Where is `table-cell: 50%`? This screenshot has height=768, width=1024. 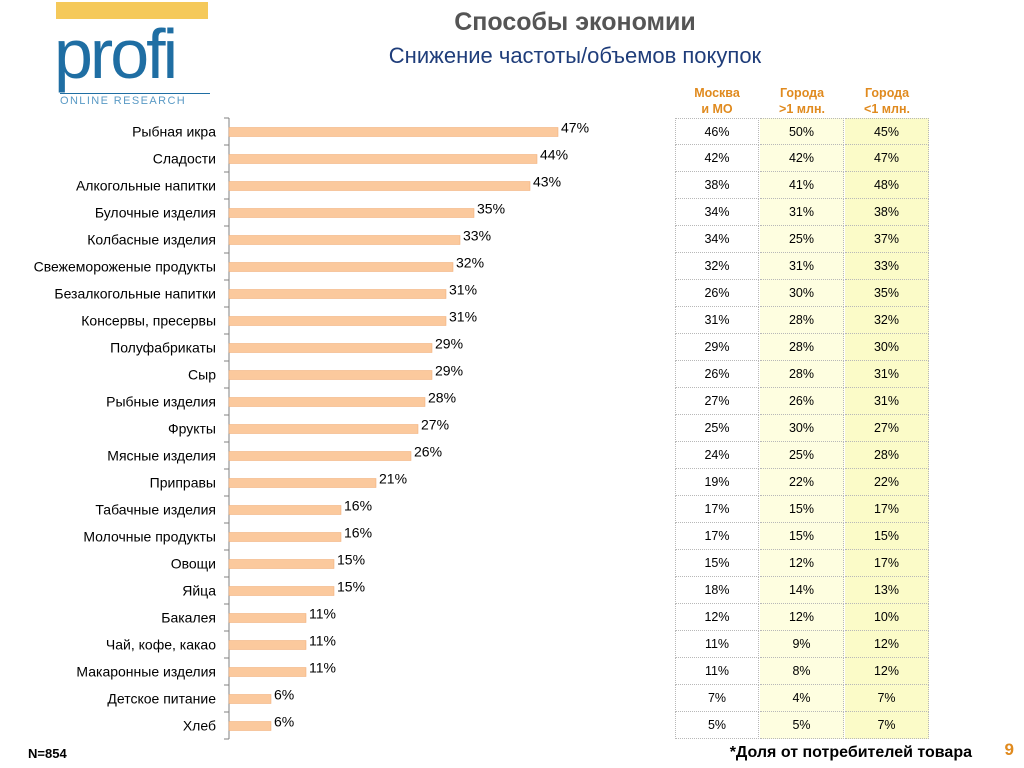 table-cell: 50% is located at coordinates (802, 131).